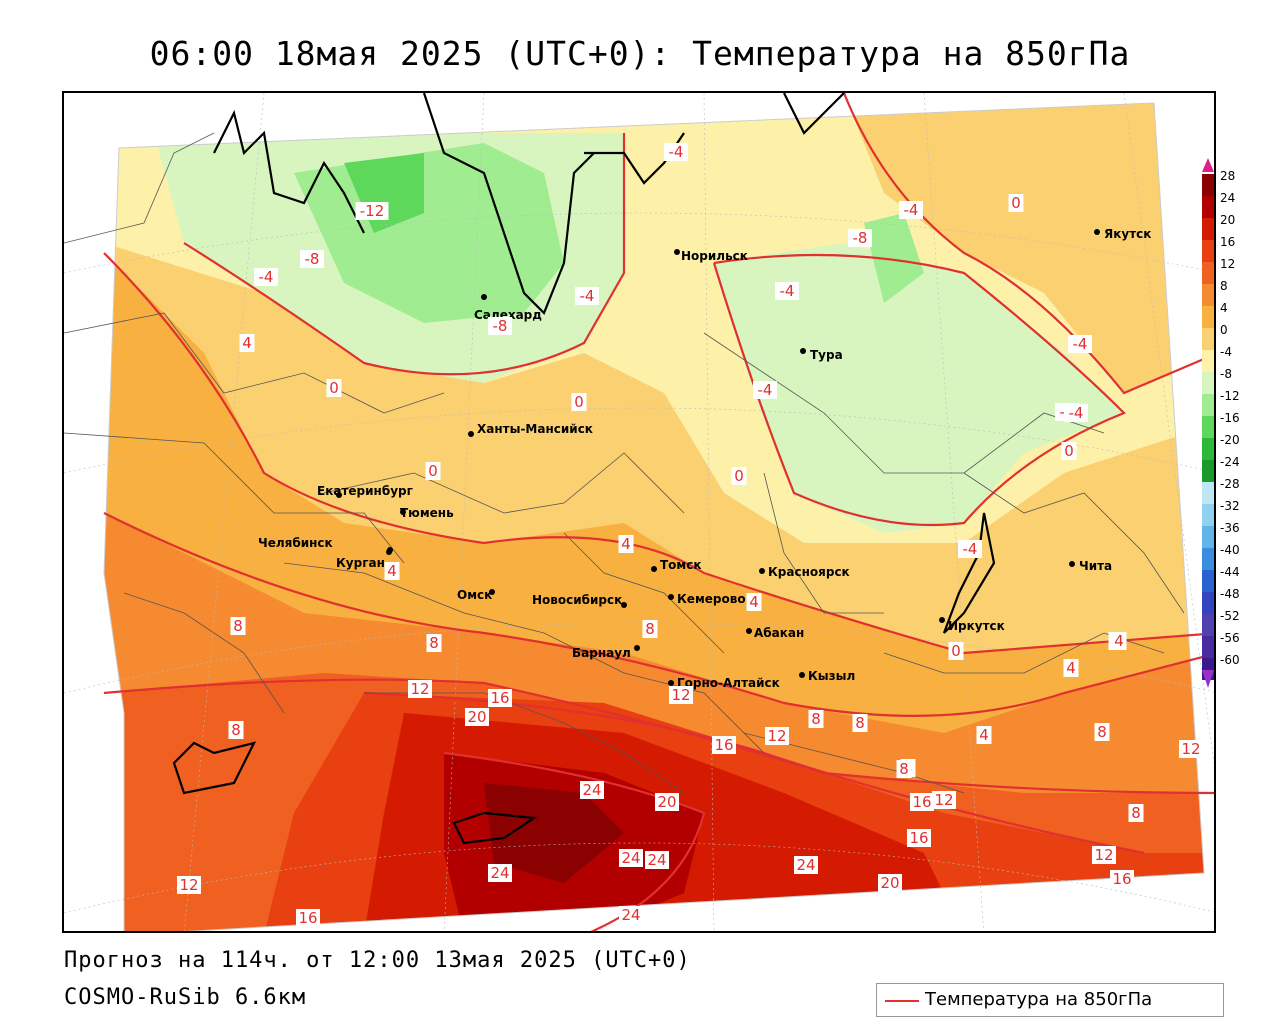  What do you see at coordinates (1208, 165) in the screenshot?
I see `colorbar-top-arrow` at bounding box center [1208, 165].